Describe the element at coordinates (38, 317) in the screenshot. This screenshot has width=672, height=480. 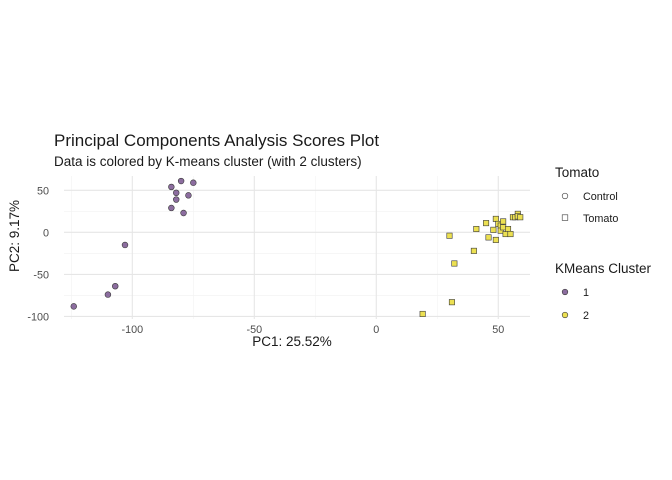
I see `y-tick-label: -100` at that location.